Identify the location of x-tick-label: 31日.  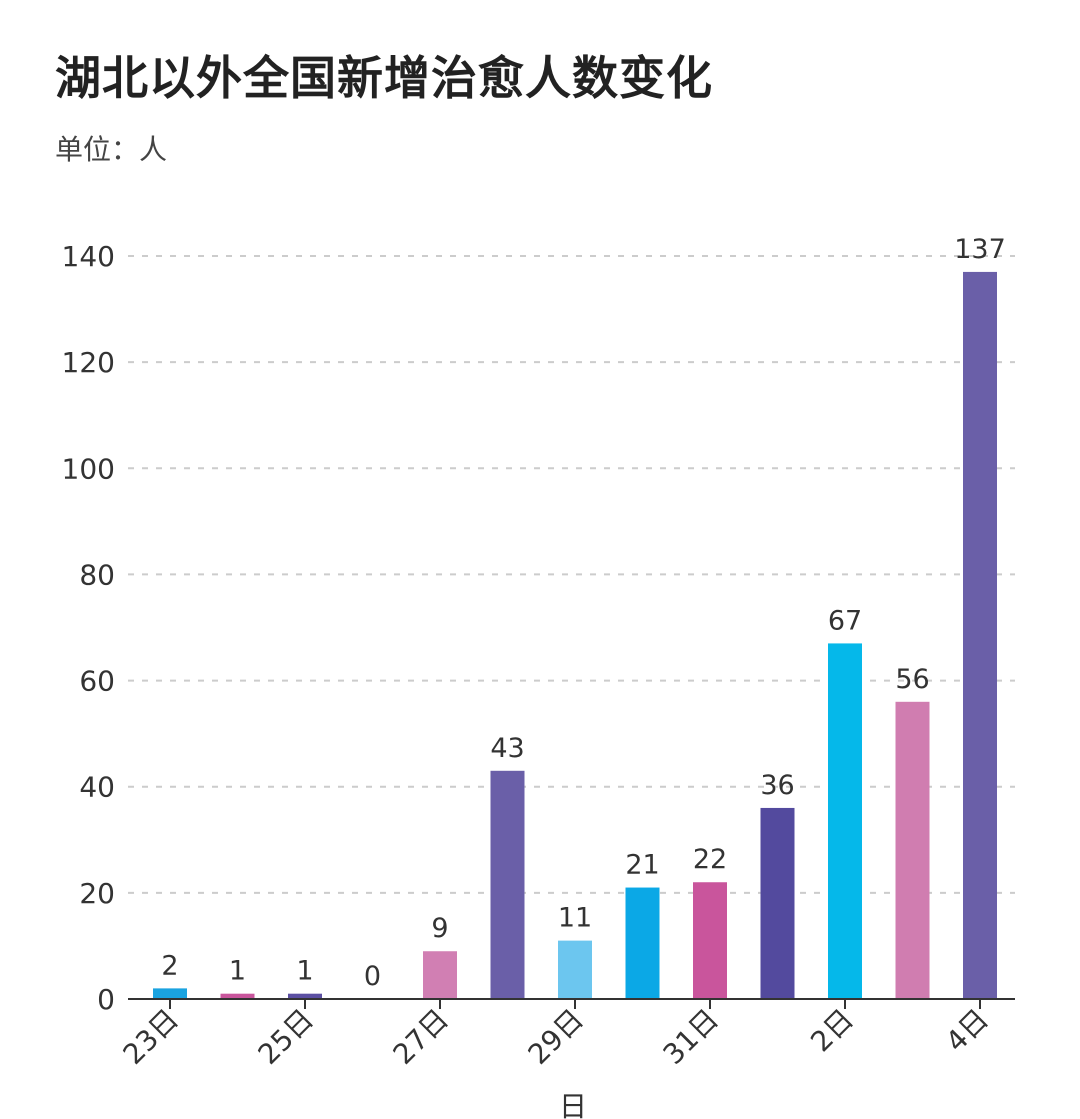
(691, 1037).